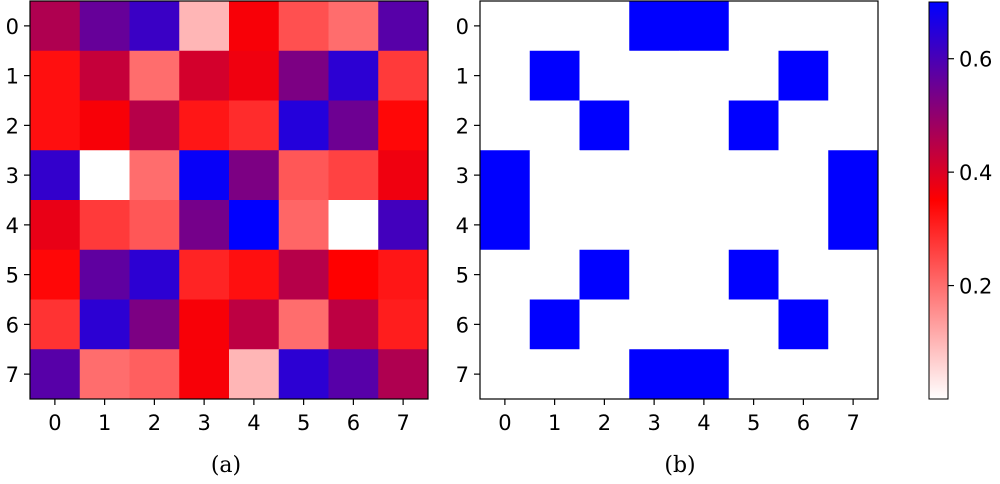 The width and height of the screenshot is (1000, 484). I want to click on y-tick-label: 6, so click(12, 325).